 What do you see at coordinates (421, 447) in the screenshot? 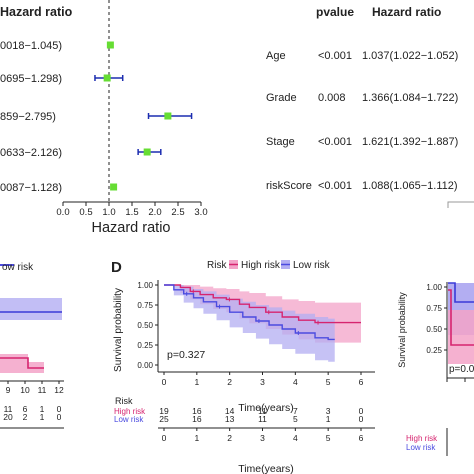
I see `e-table-low-label: Low risk` at bounding box center [421, 447].